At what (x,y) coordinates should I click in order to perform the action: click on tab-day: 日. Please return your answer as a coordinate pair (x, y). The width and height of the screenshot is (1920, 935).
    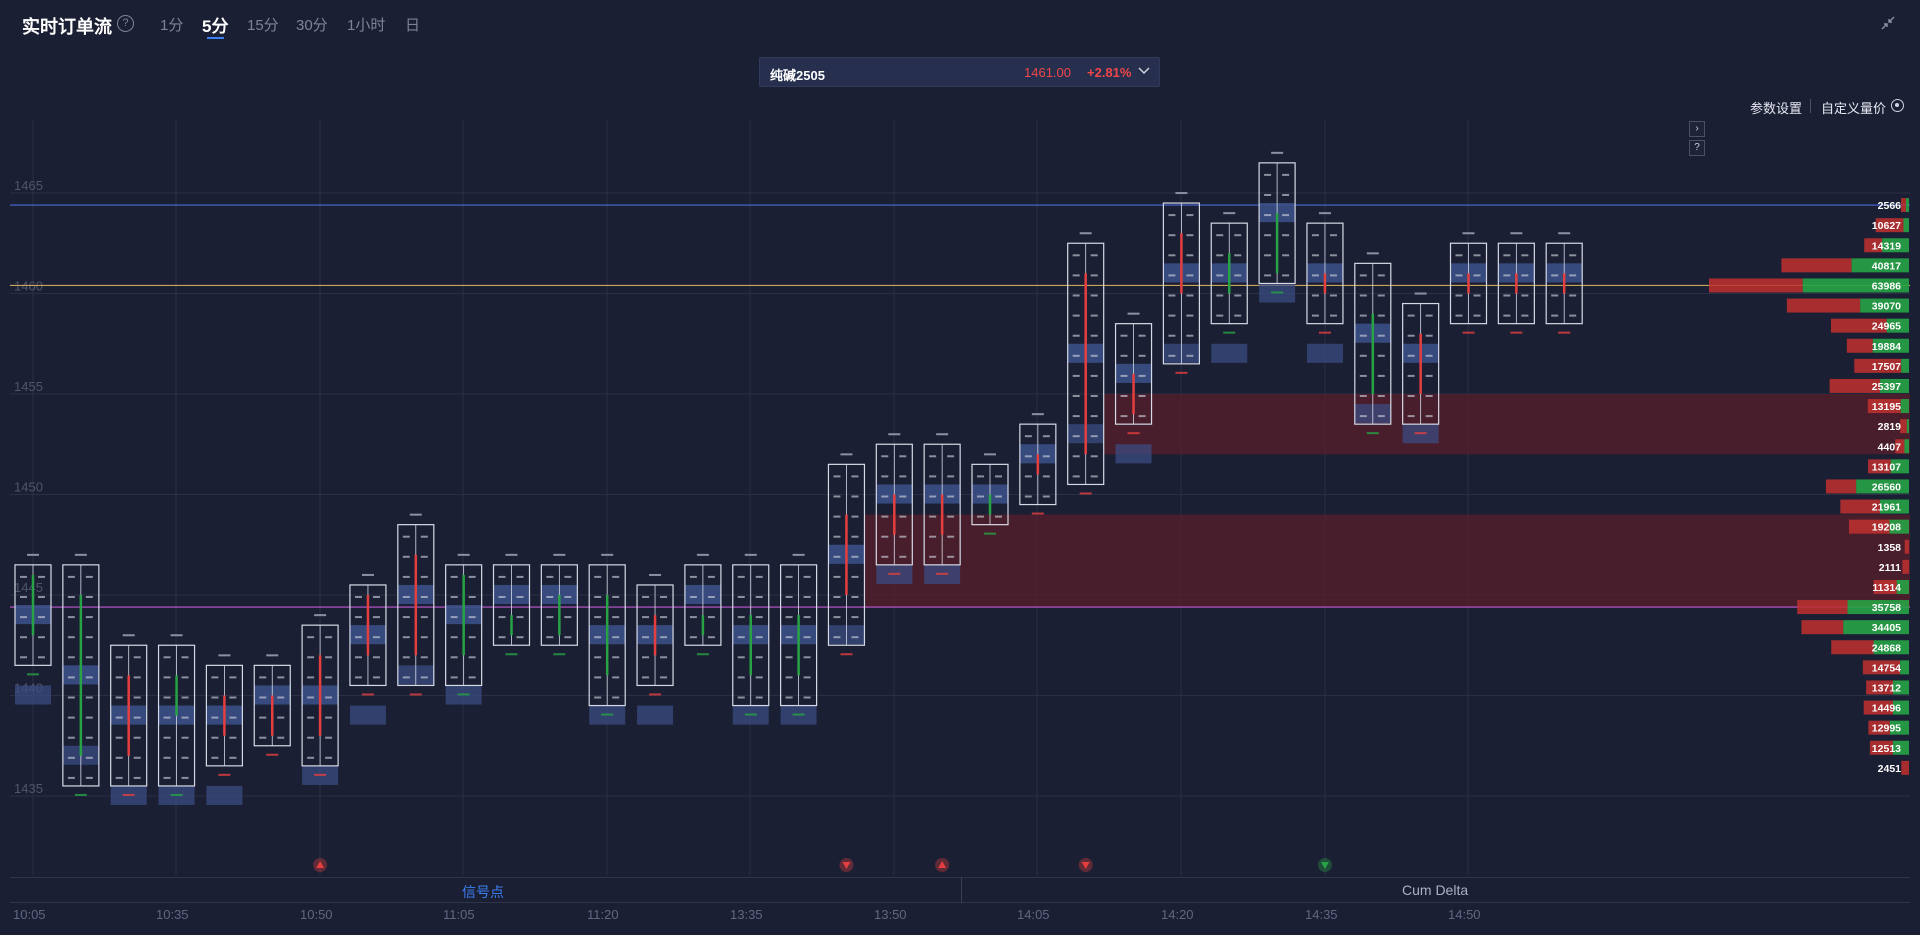
    Looking at the image, I should click on (413, 25).